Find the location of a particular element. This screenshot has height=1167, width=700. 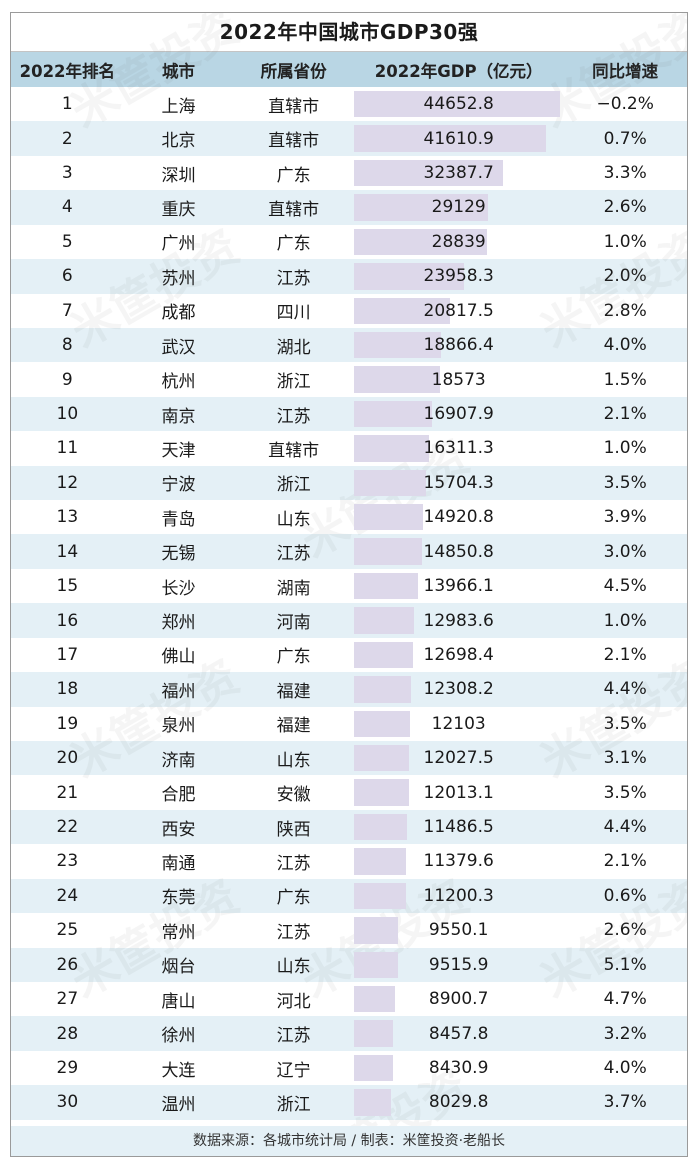

city-cell: 唐山 is located at coordinates (178, 1001).